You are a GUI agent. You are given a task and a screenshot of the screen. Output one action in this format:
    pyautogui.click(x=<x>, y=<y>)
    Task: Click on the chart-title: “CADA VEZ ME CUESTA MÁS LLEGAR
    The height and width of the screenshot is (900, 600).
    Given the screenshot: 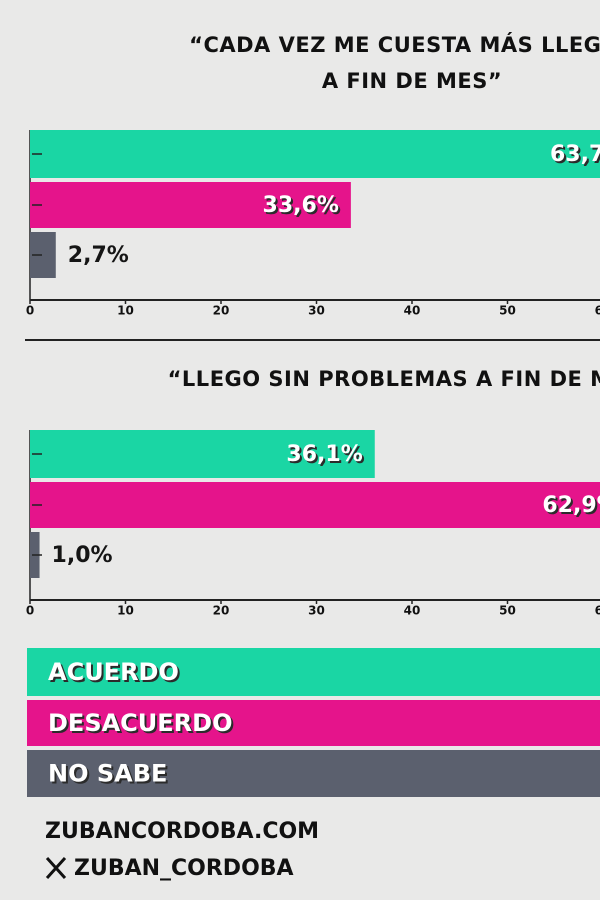 What is the action you would take?
    pyautogui.click(x=394, y=44)
    